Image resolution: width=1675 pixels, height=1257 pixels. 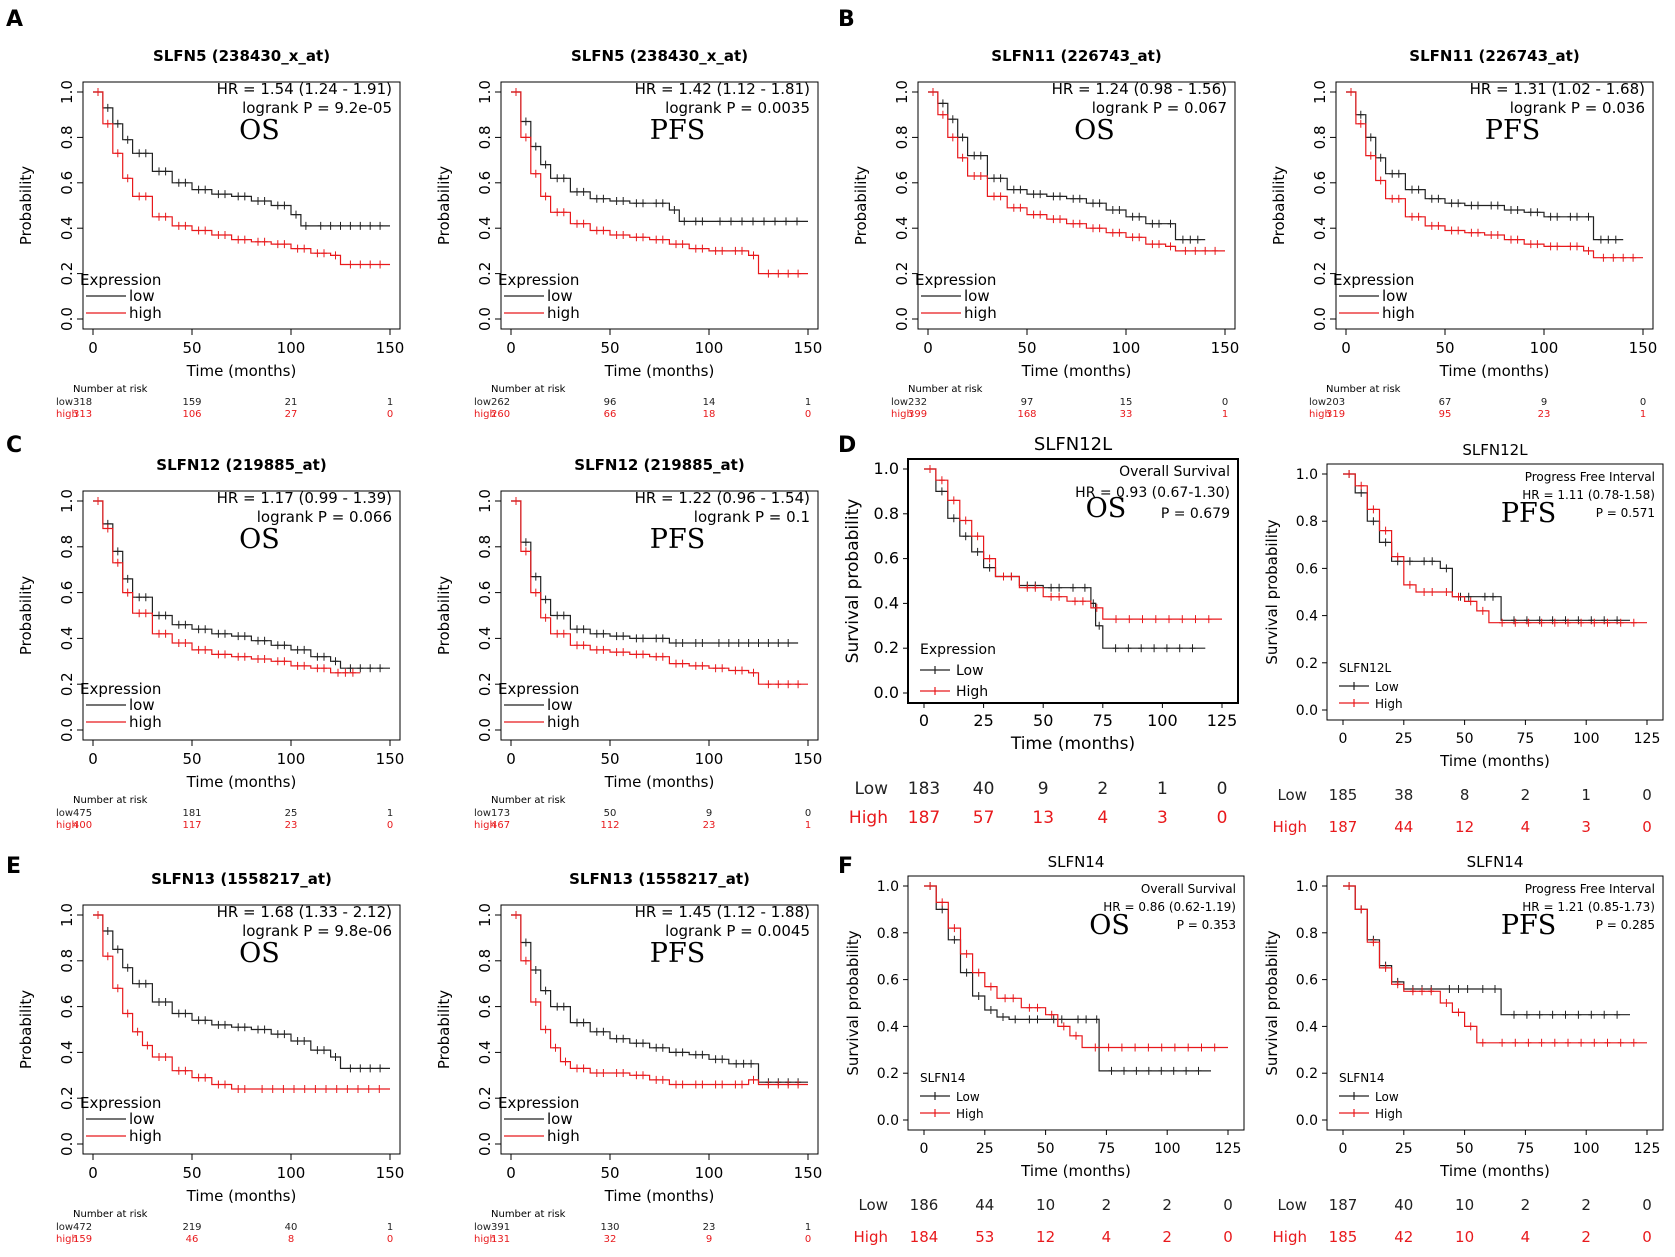 What do you see at coordinates (1343, 739) in the screenshot?
I see `x-tick-label-d2-0: 0` at bounding box center [1343, 739].